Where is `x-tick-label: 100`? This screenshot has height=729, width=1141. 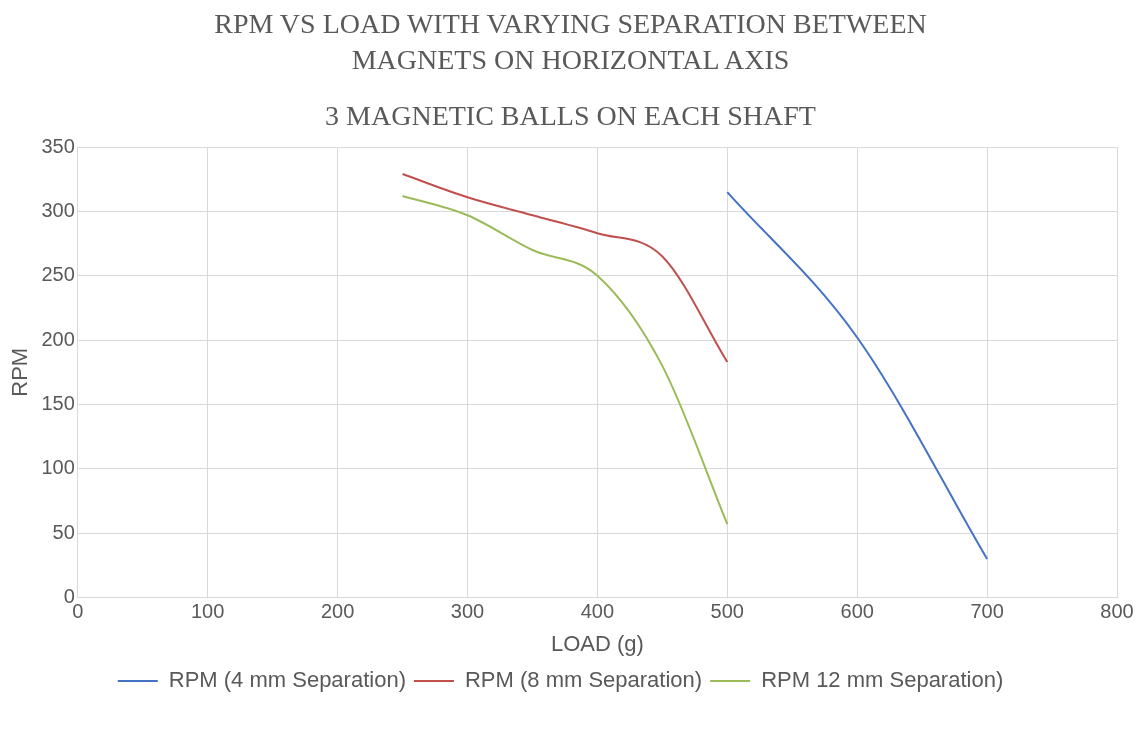
x-tick-label: 100 is located at coordinates (207, 611).